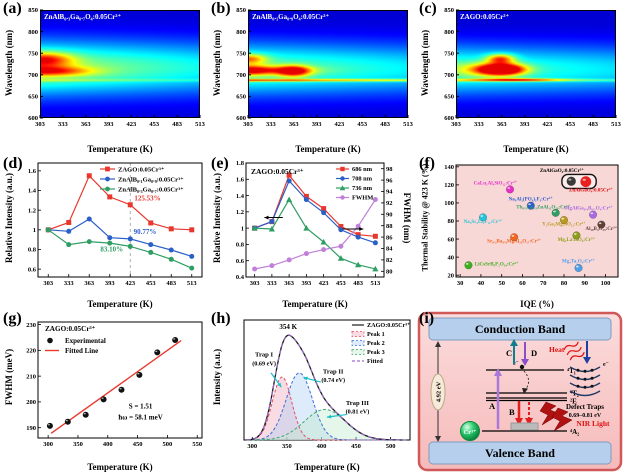  I want to click on y-tick-label: 1.8, so click(240, 163).